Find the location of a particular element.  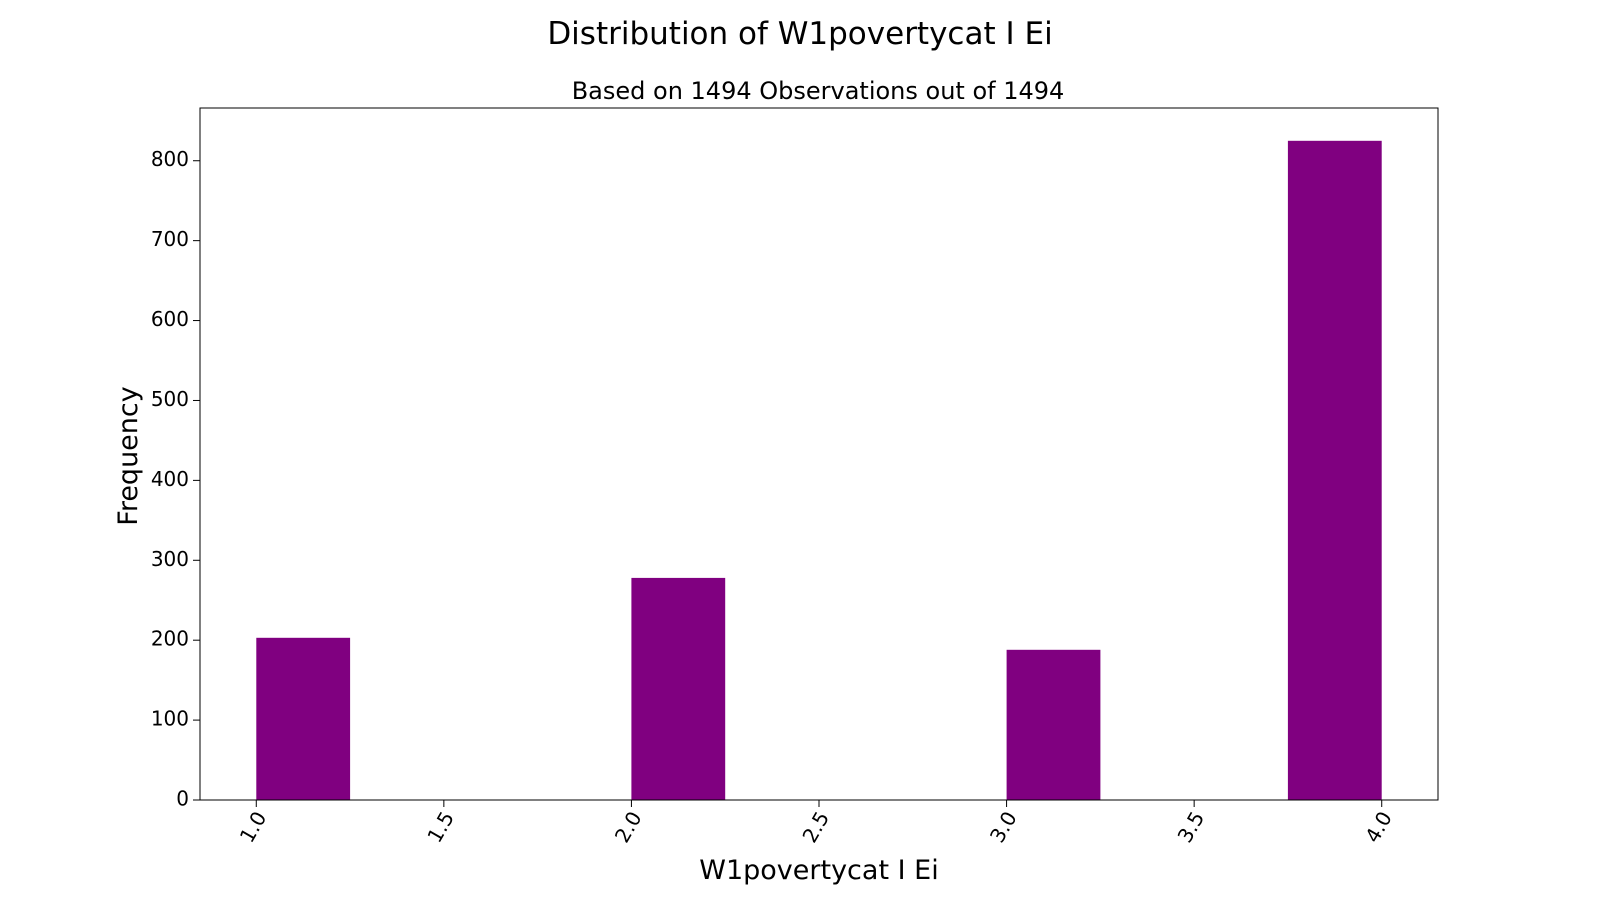

y-tick-label: 0 is located at coordinates (182, 799).